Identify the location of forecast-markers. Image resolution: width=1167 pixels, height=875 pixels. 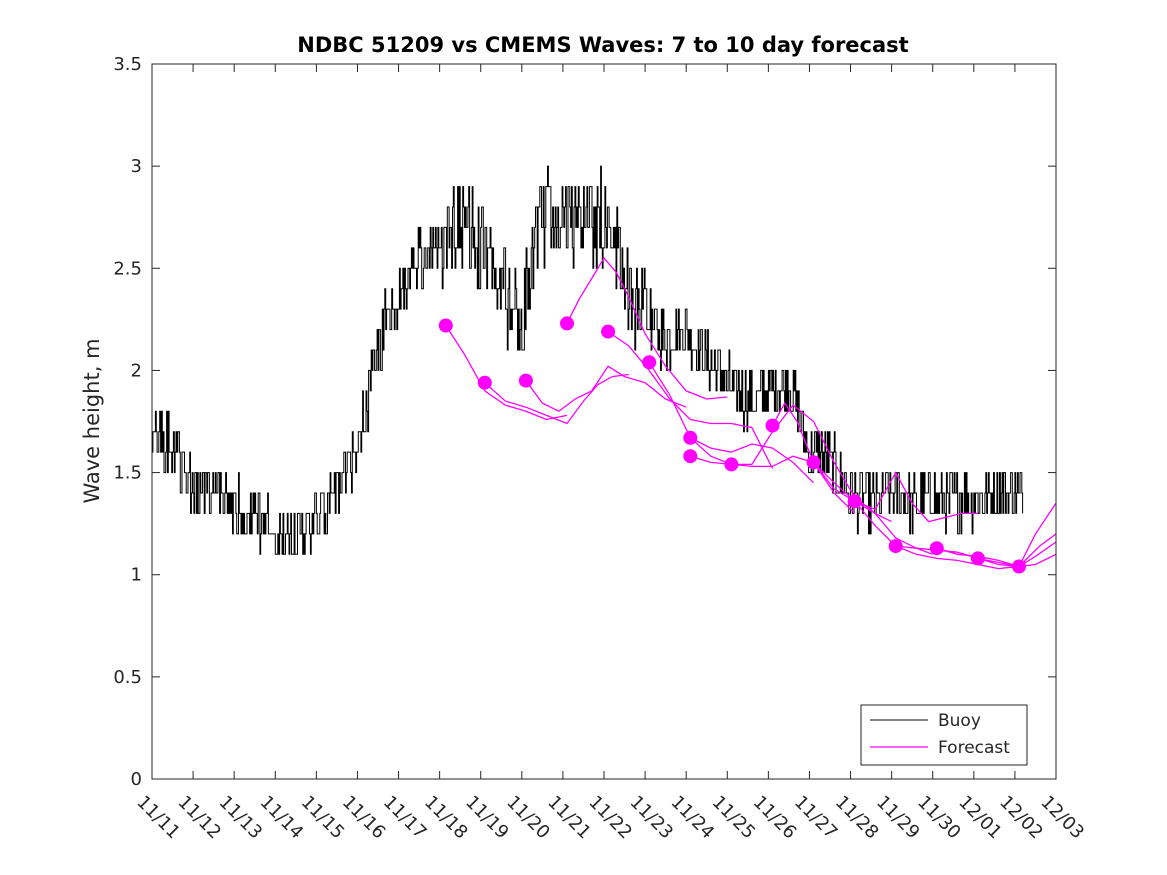
(732, 445).